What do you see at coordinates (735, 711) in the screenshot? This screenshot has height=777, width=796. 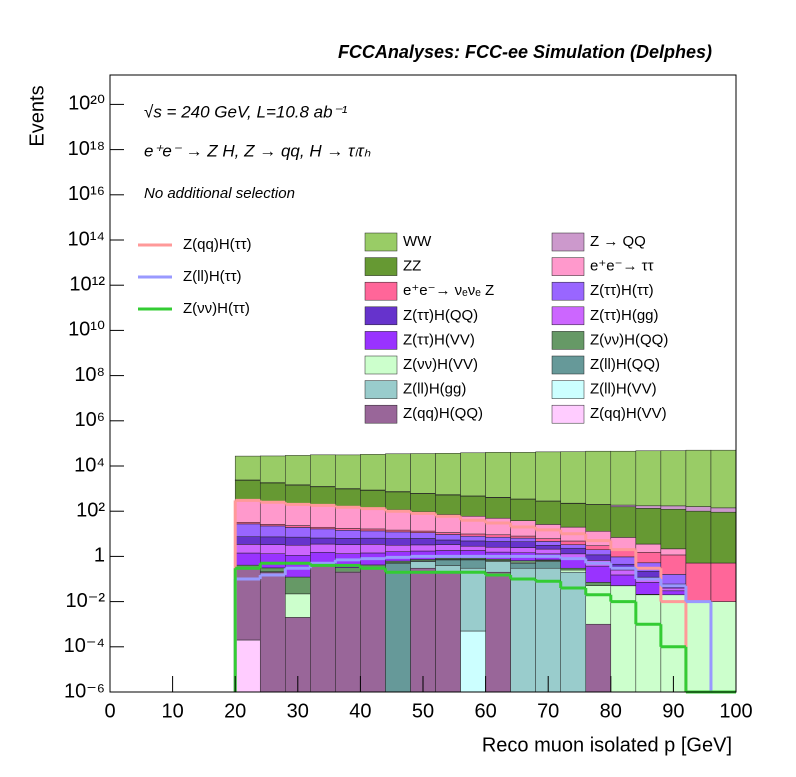 I see `x-tick-label: 100` at bounding box center [735, 711].